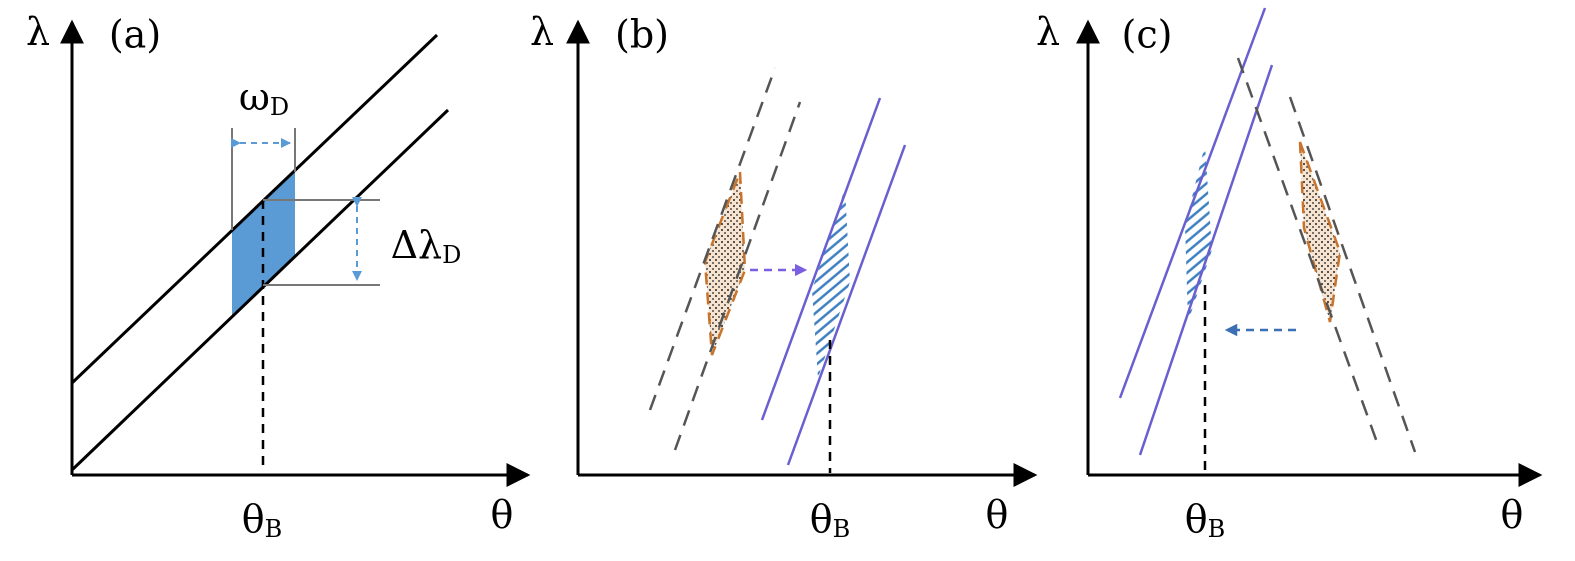 This screenshot has width=1575, height=561. What do you see at coordinates (1147, 35) in the screenshot?
I see `panel-label: (c)` at bounding box center [1147, 35].